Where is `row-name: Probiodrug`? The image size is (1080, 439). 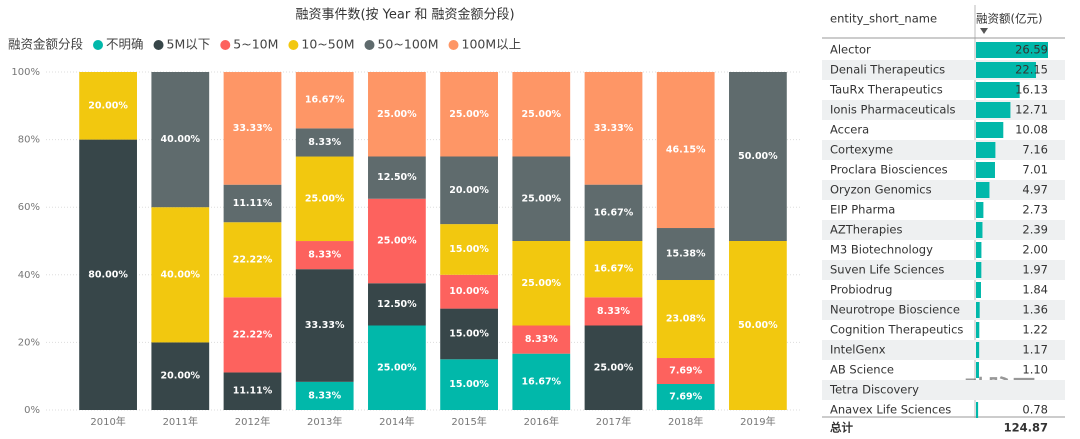 row-name: Probiodrug is located at coordinates (861, 290).